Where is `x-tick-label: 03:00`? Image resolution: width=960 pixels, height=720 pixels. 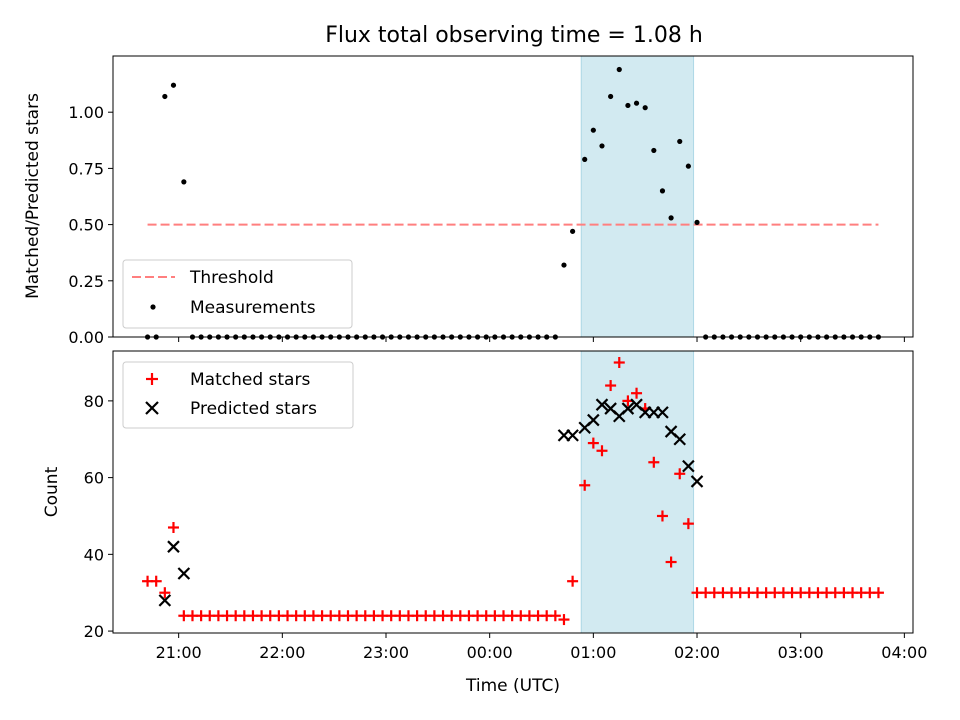 x-tick-label: 03:00 is located at coordinates (801, 652).